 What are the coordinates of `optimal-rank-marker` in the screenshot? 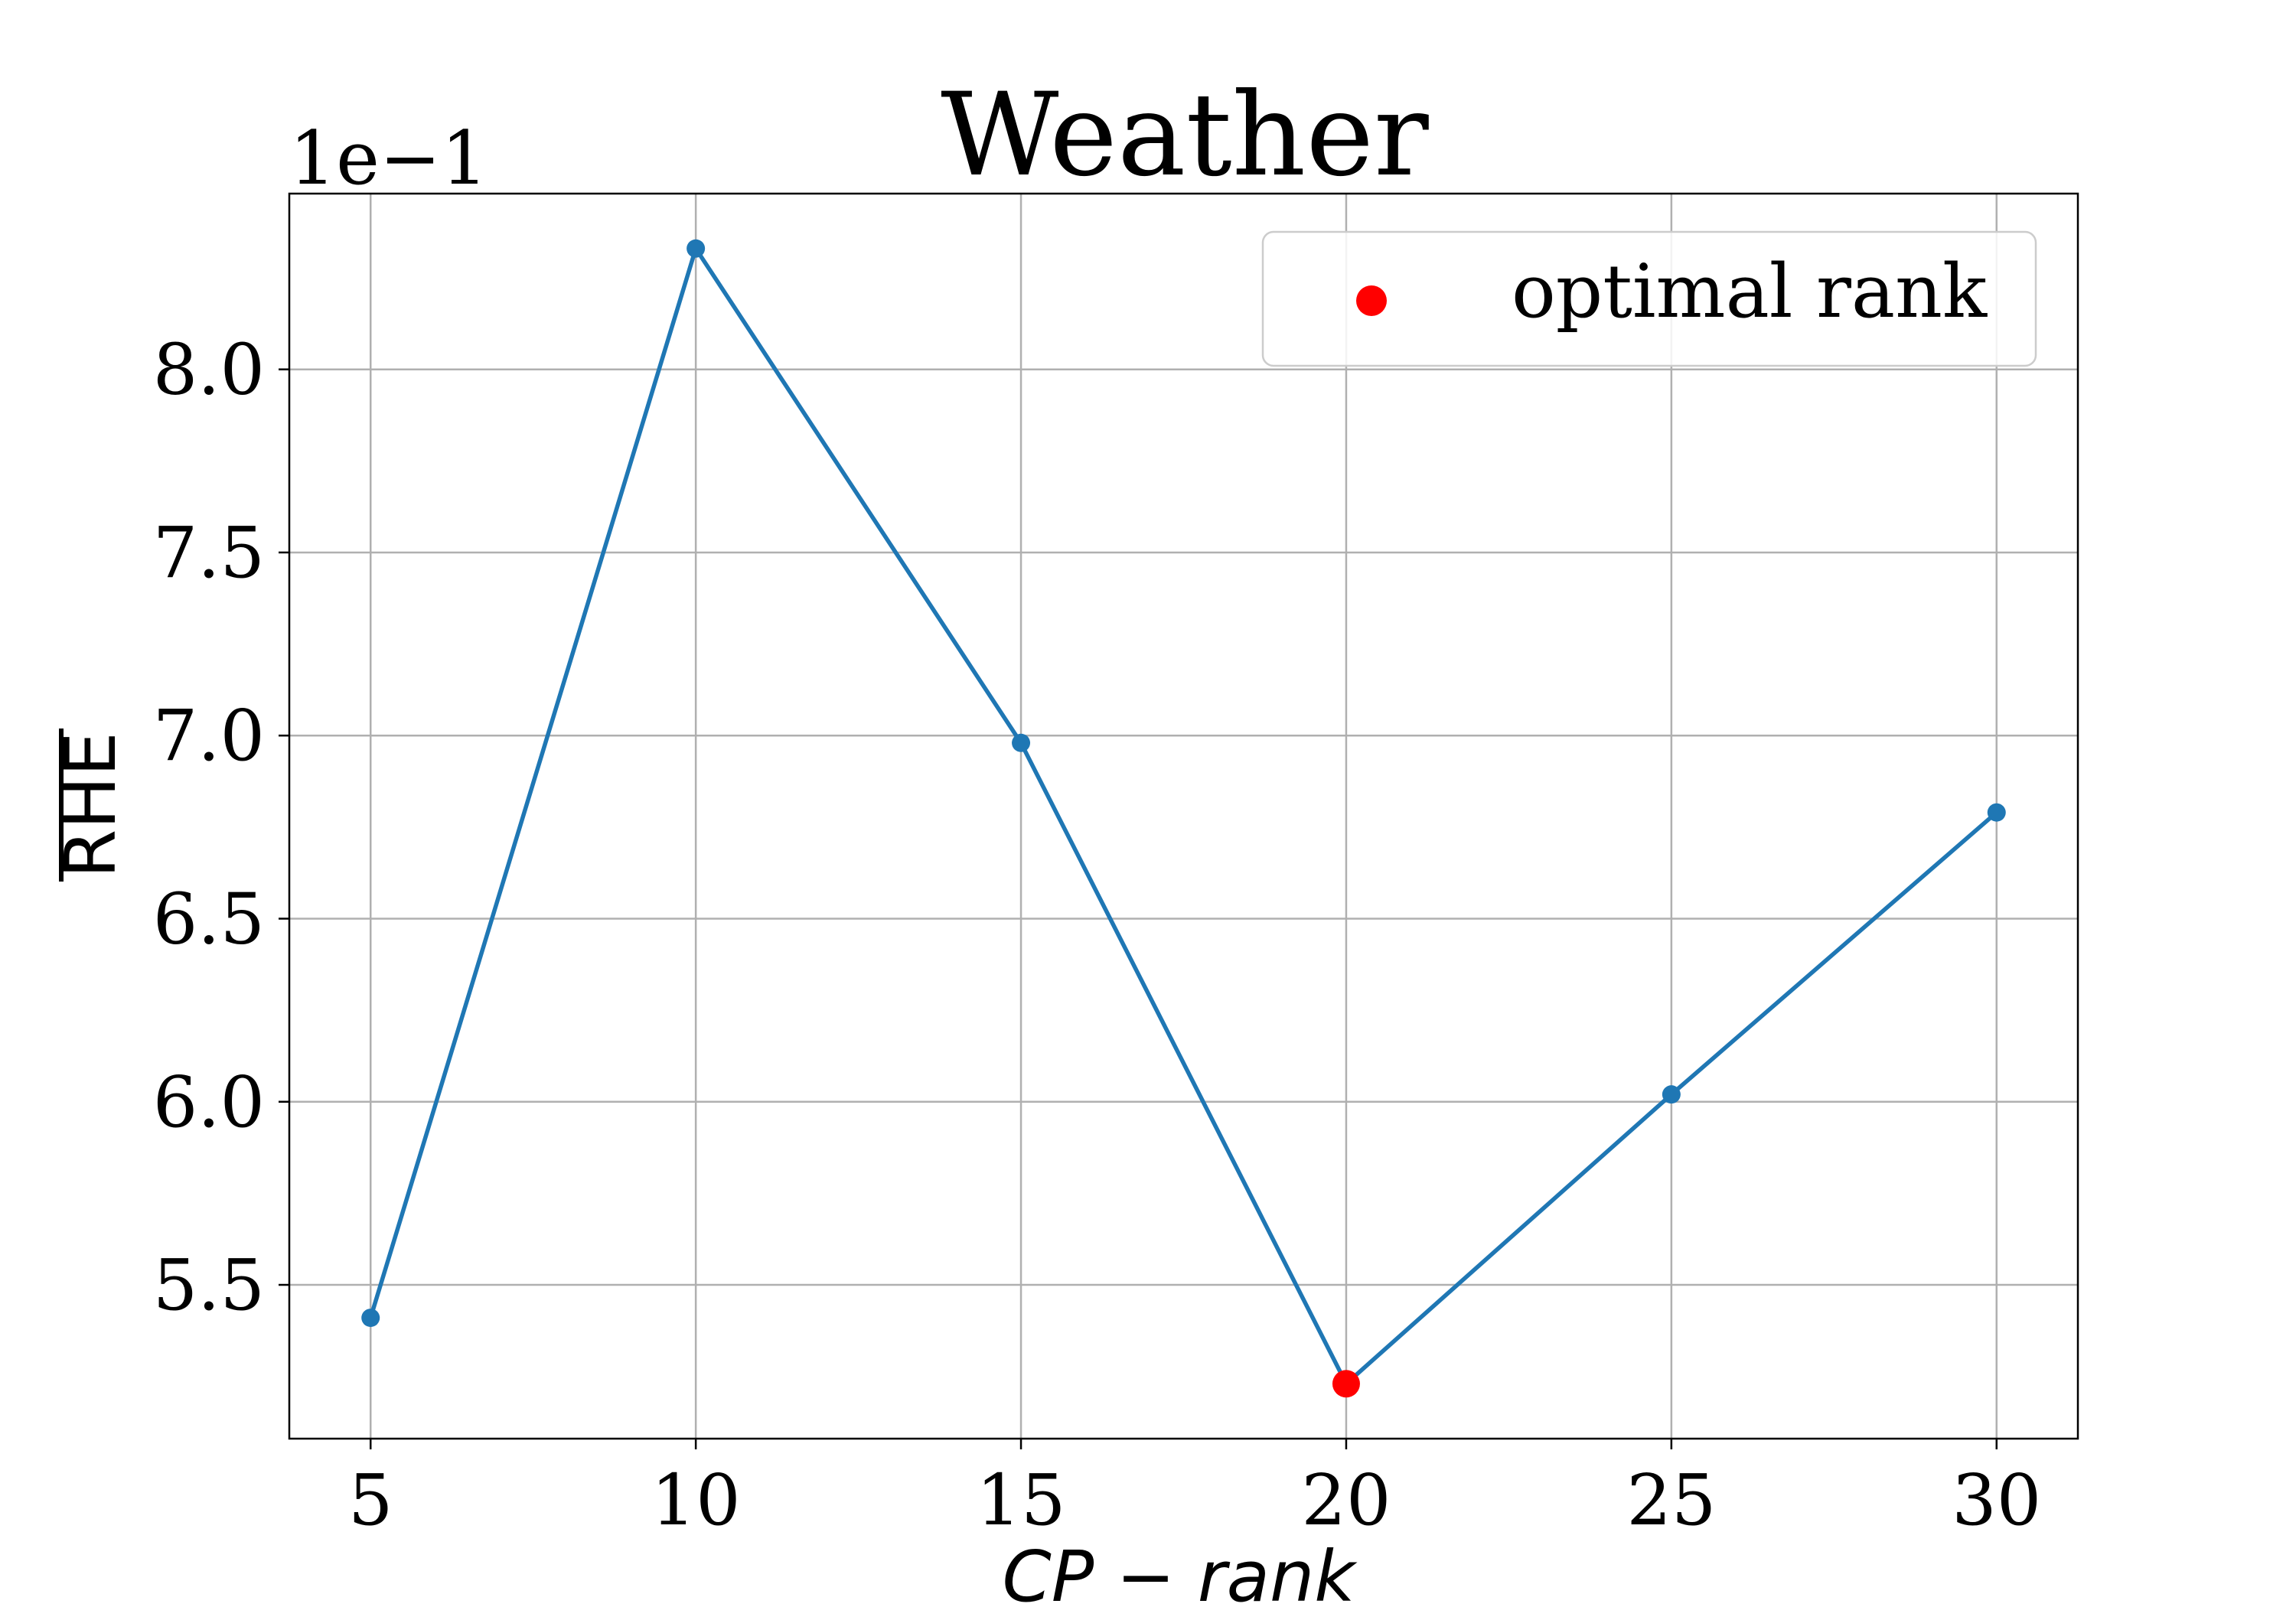 It's located at (1346, 1384).